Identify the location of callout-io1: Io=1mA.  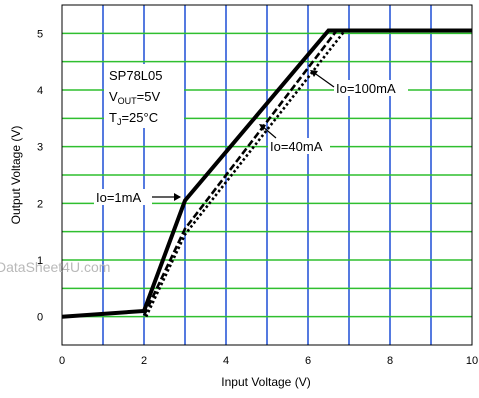
(137, 197).